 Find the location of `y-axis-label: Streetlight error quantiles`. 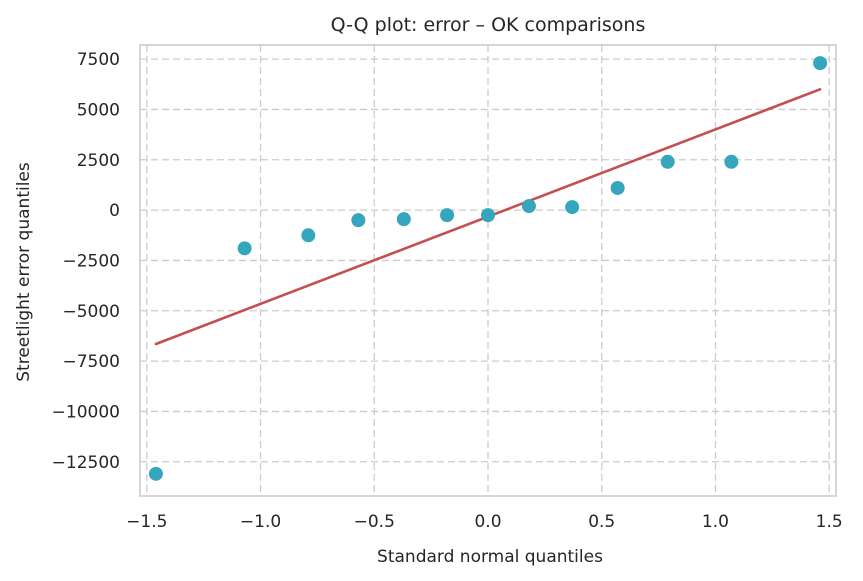

y-axis-label: Streetlight error quantiles is located at coordinates (24, 272).